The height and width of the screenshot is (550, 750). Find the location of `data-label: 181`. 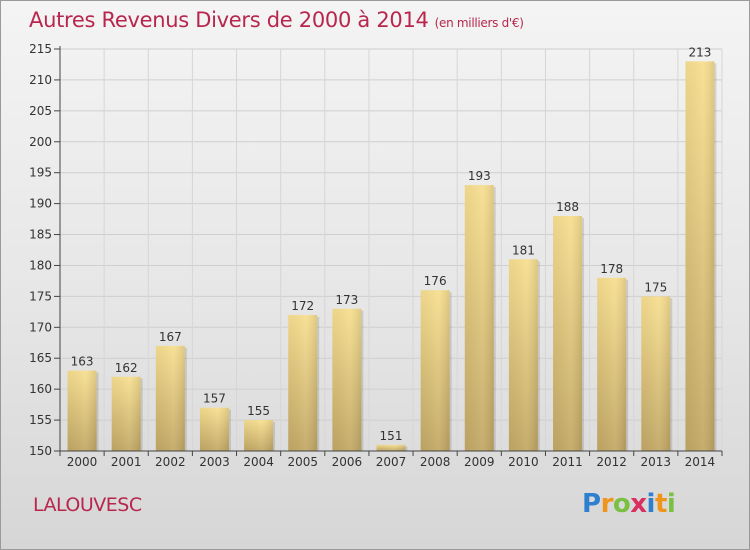

data-label: 181 is located at coordinates (523, 250).